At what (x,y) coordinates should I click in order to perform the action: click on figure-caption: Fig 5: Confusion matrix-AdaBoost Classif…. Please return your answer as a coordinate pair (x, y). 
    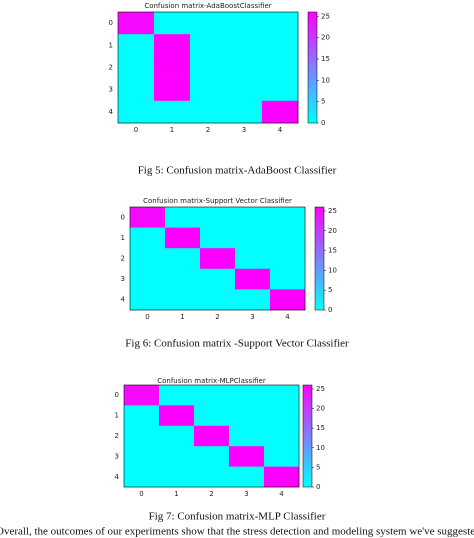
    Looking at the image, I should click on (237, 171).